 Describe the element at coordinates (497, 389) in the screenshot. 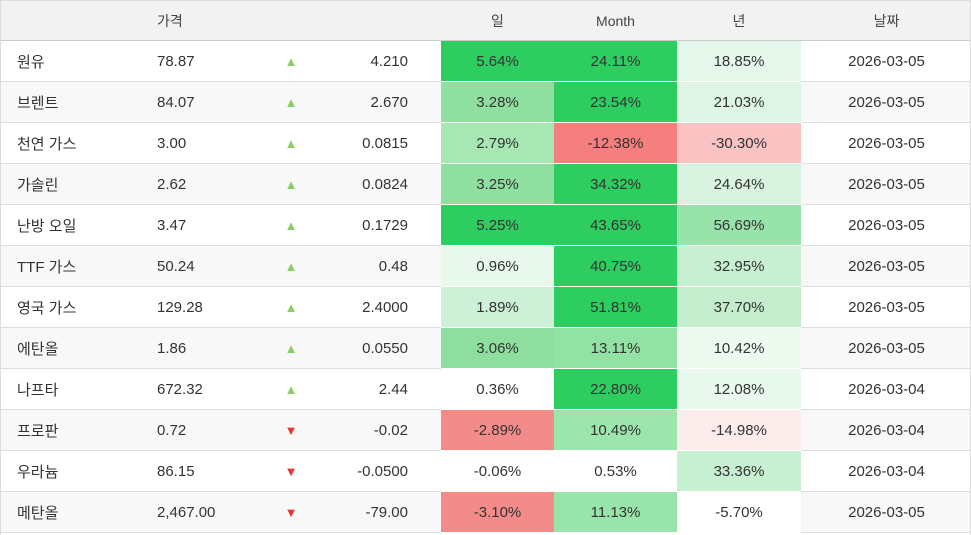

I see `day-pct-cell: 0.36%` at that location.